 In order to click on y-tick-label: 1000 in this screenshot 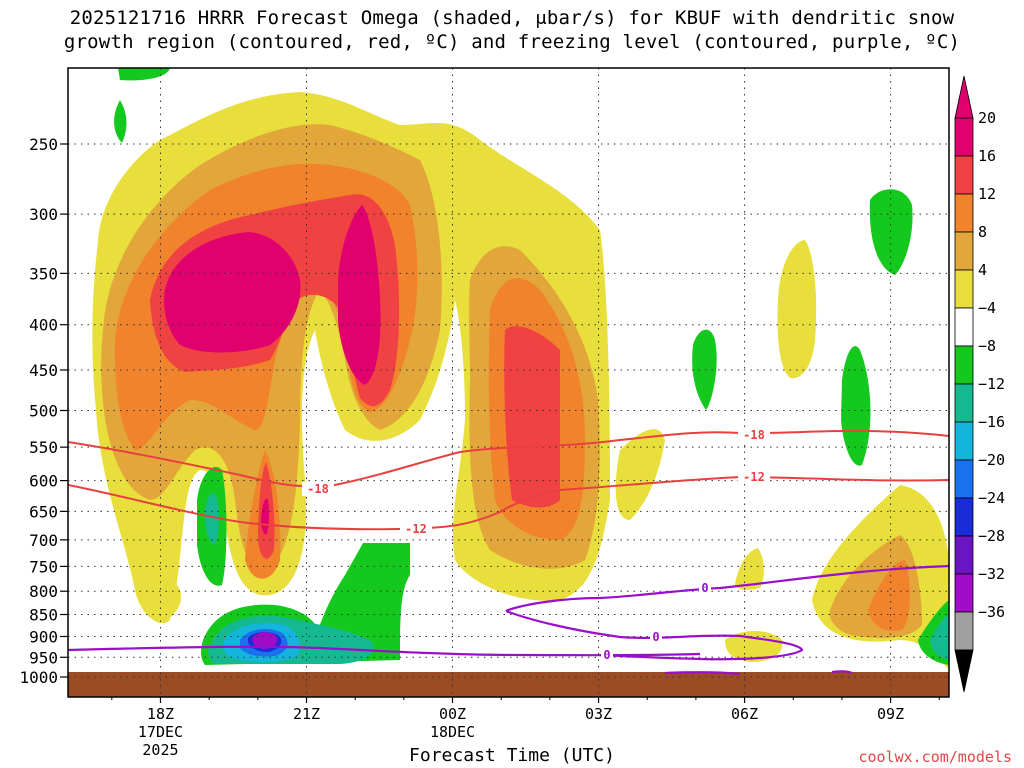, I will do `click(38, 677)`.